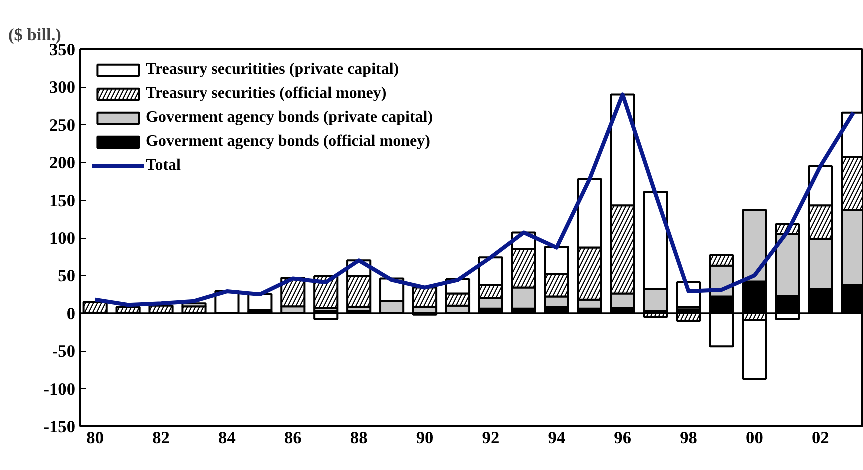  Describe the element at coordinates (64, 352) in the screenshot. I see `y-tick-label: -50` at that location.